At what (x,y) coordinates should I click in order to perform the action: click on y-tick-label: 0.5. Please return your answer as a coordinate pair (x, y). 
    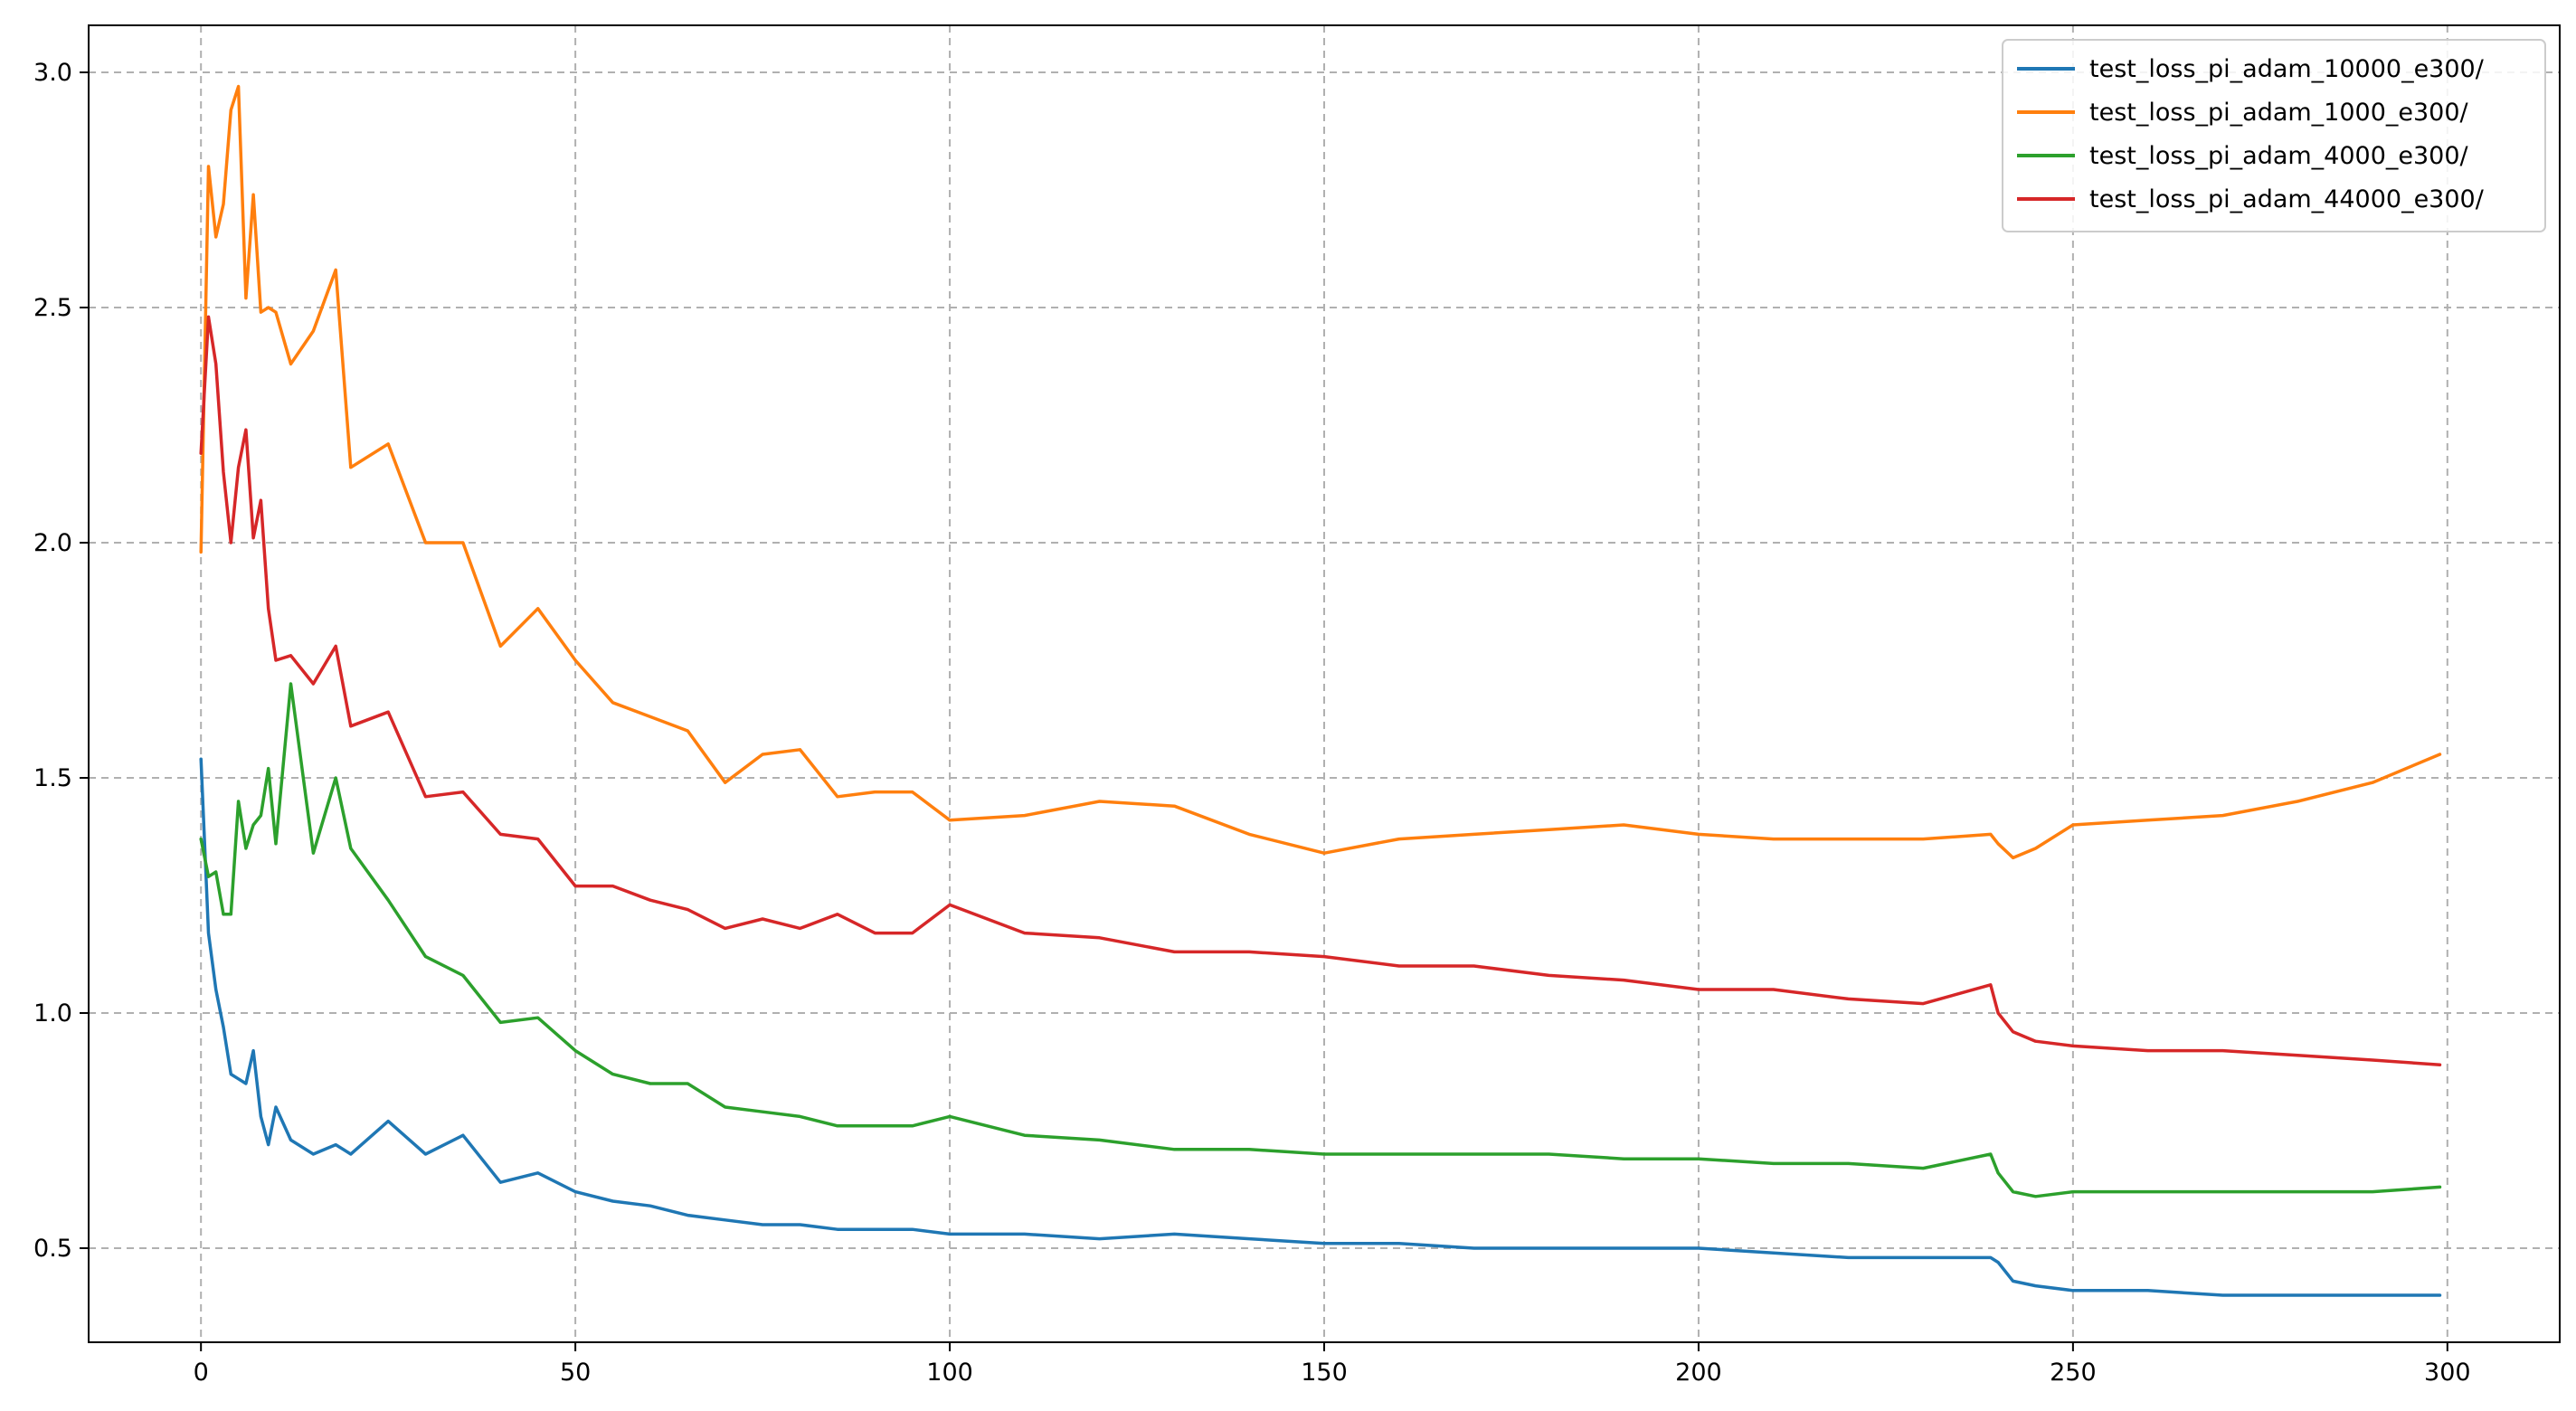
    Looking at the image, I should click on (52, 1249).